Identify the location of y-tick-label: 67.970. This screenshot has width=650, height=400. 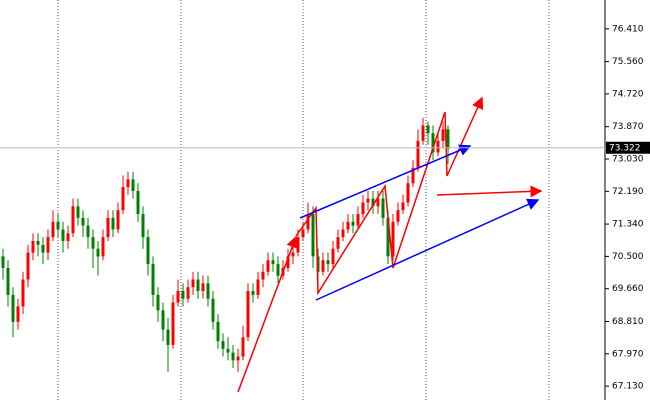
(628, 354).